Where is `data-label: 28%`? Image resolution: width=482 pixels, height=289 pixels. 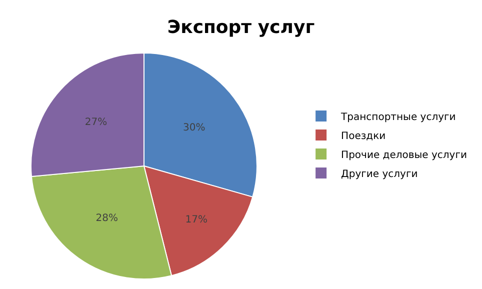 data-label: 28% is located at coordinates (107, 218).